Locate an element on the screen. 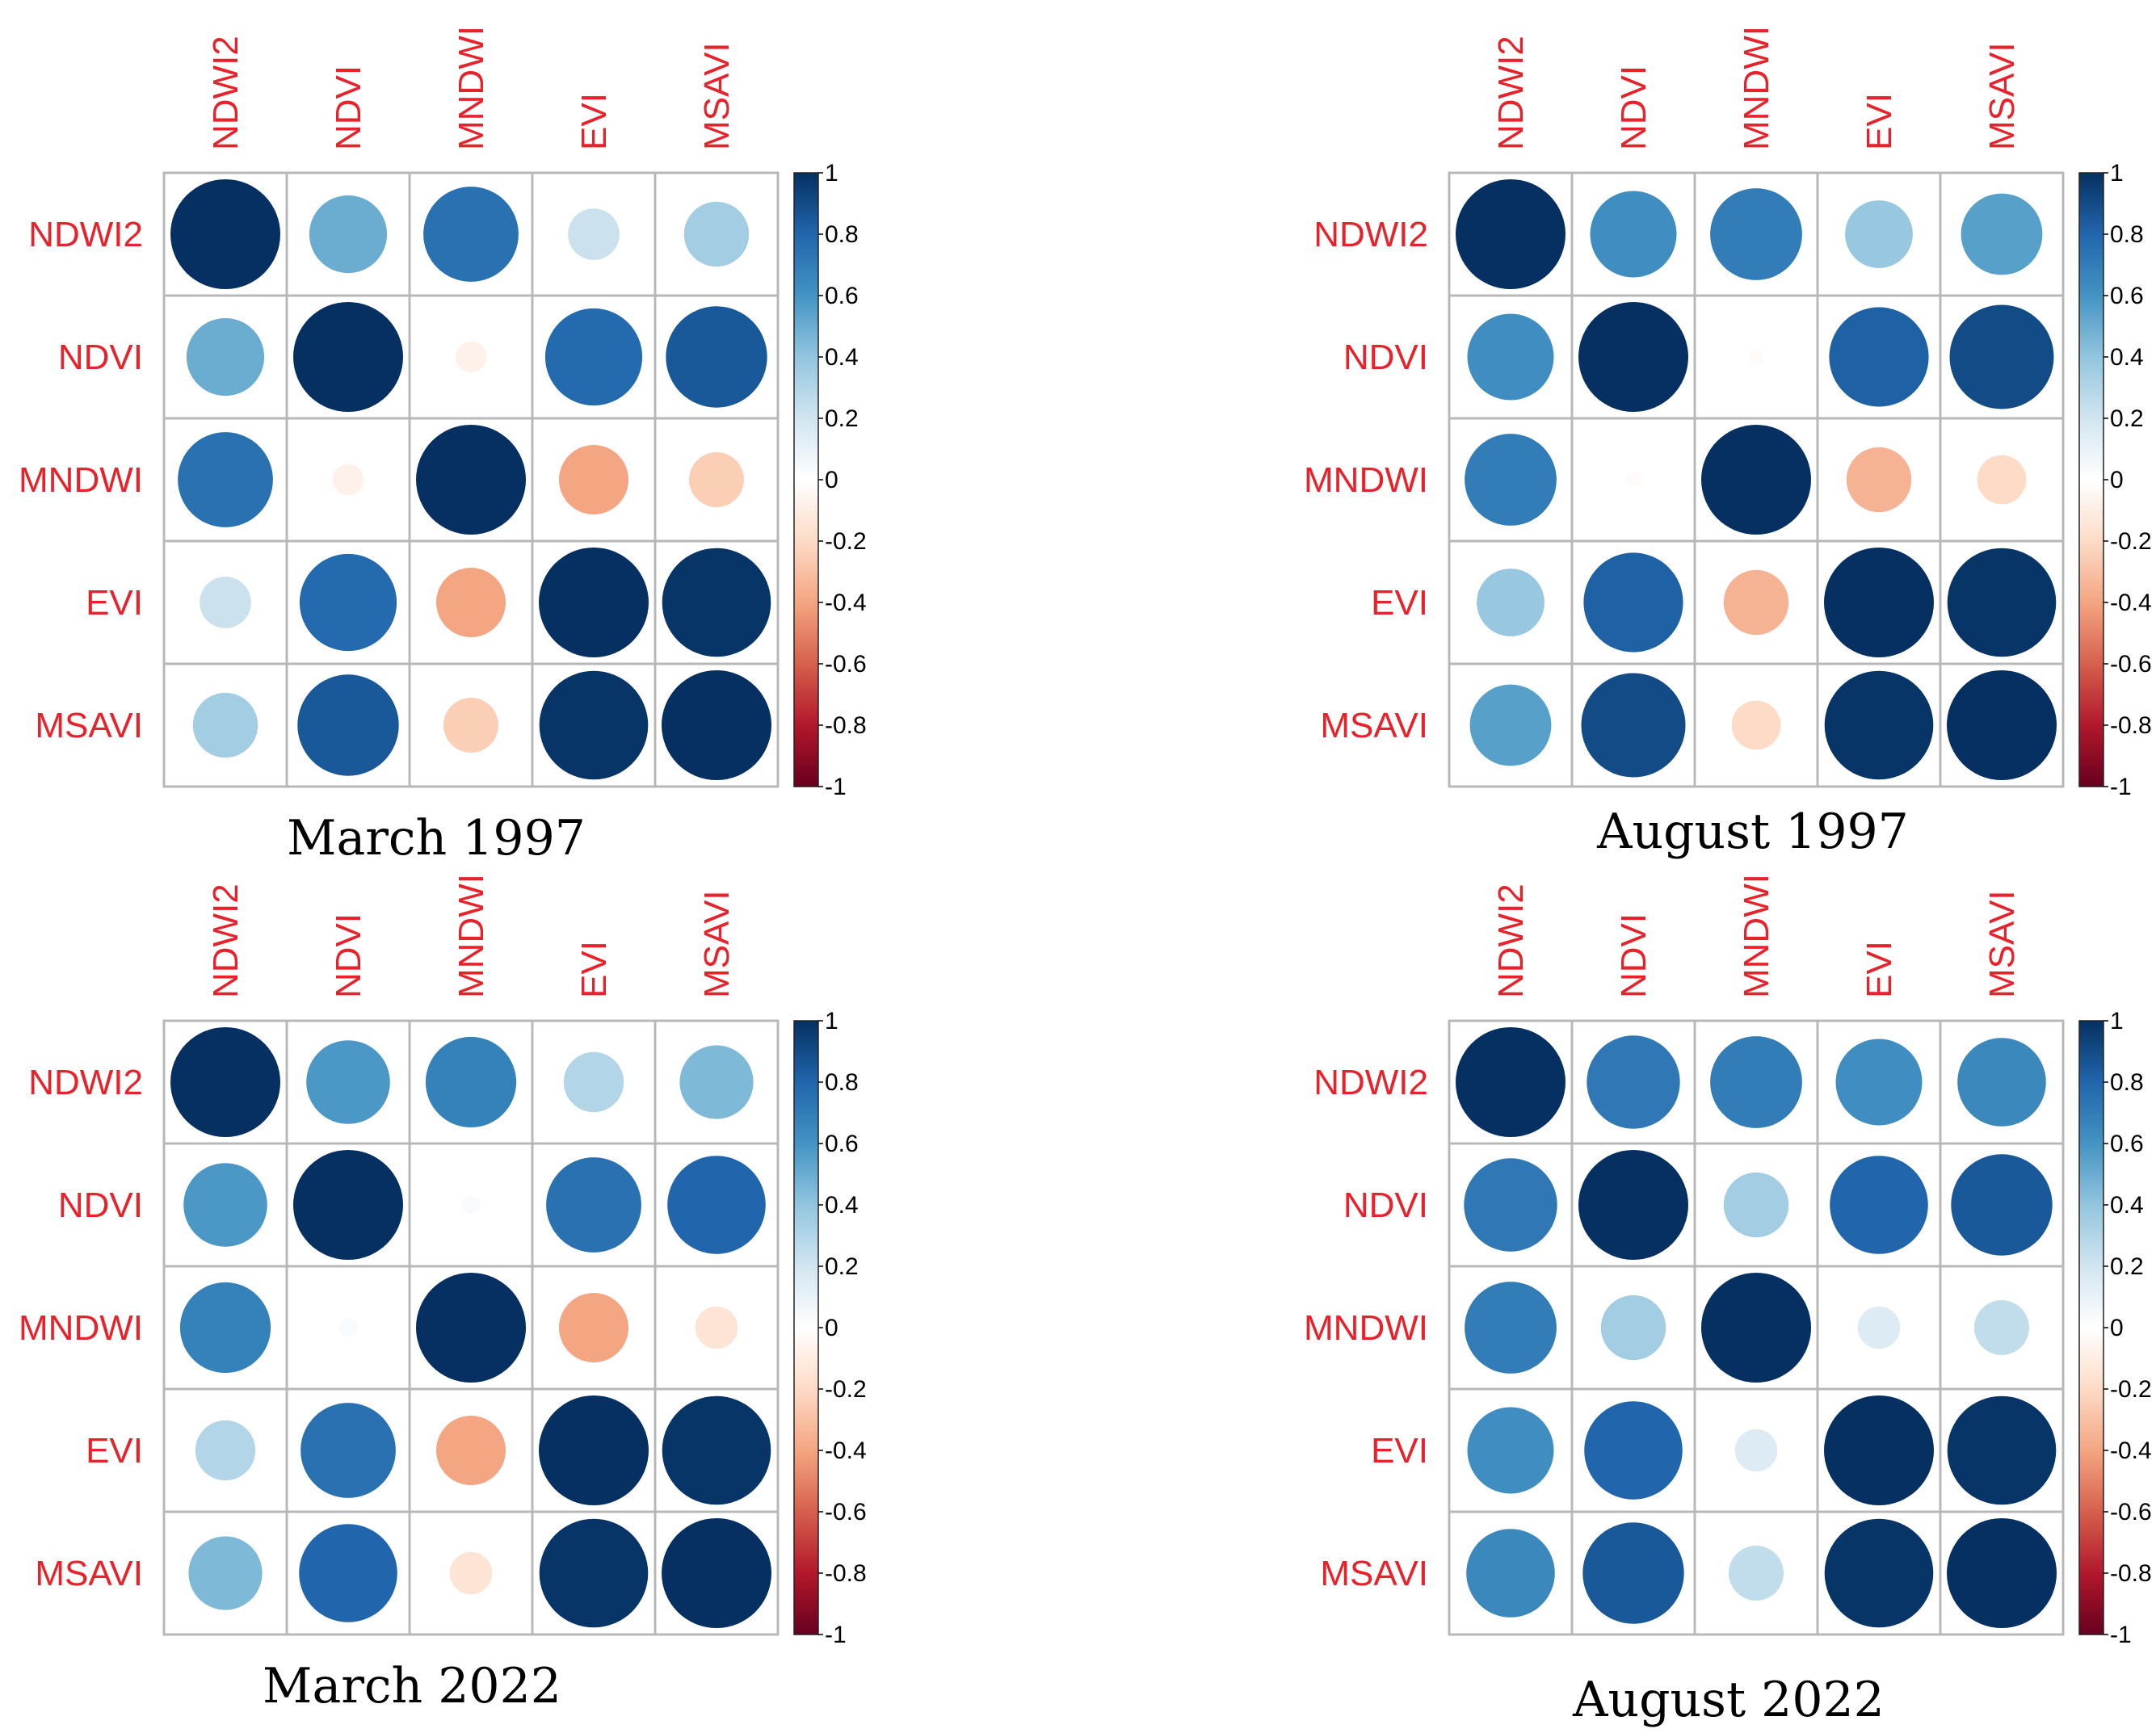 This screenshot has height=1729, width=2156. panel-title: August 1997 is located at coordinates (1753, 832).